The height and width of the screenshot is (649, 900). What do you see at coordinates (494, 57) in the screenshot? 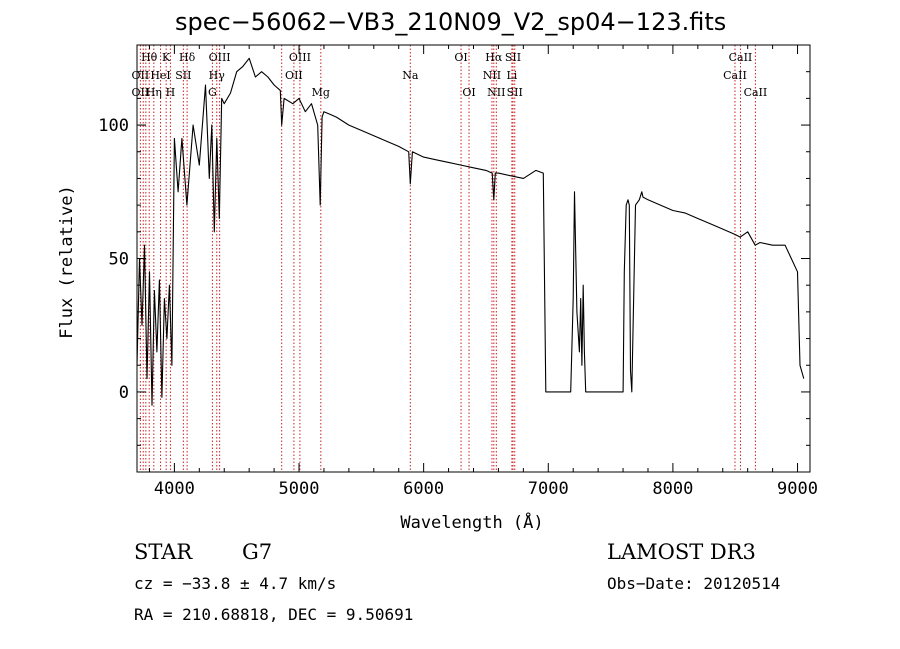
I see `annotation-label: Hα` at bounding box center [494, 57].